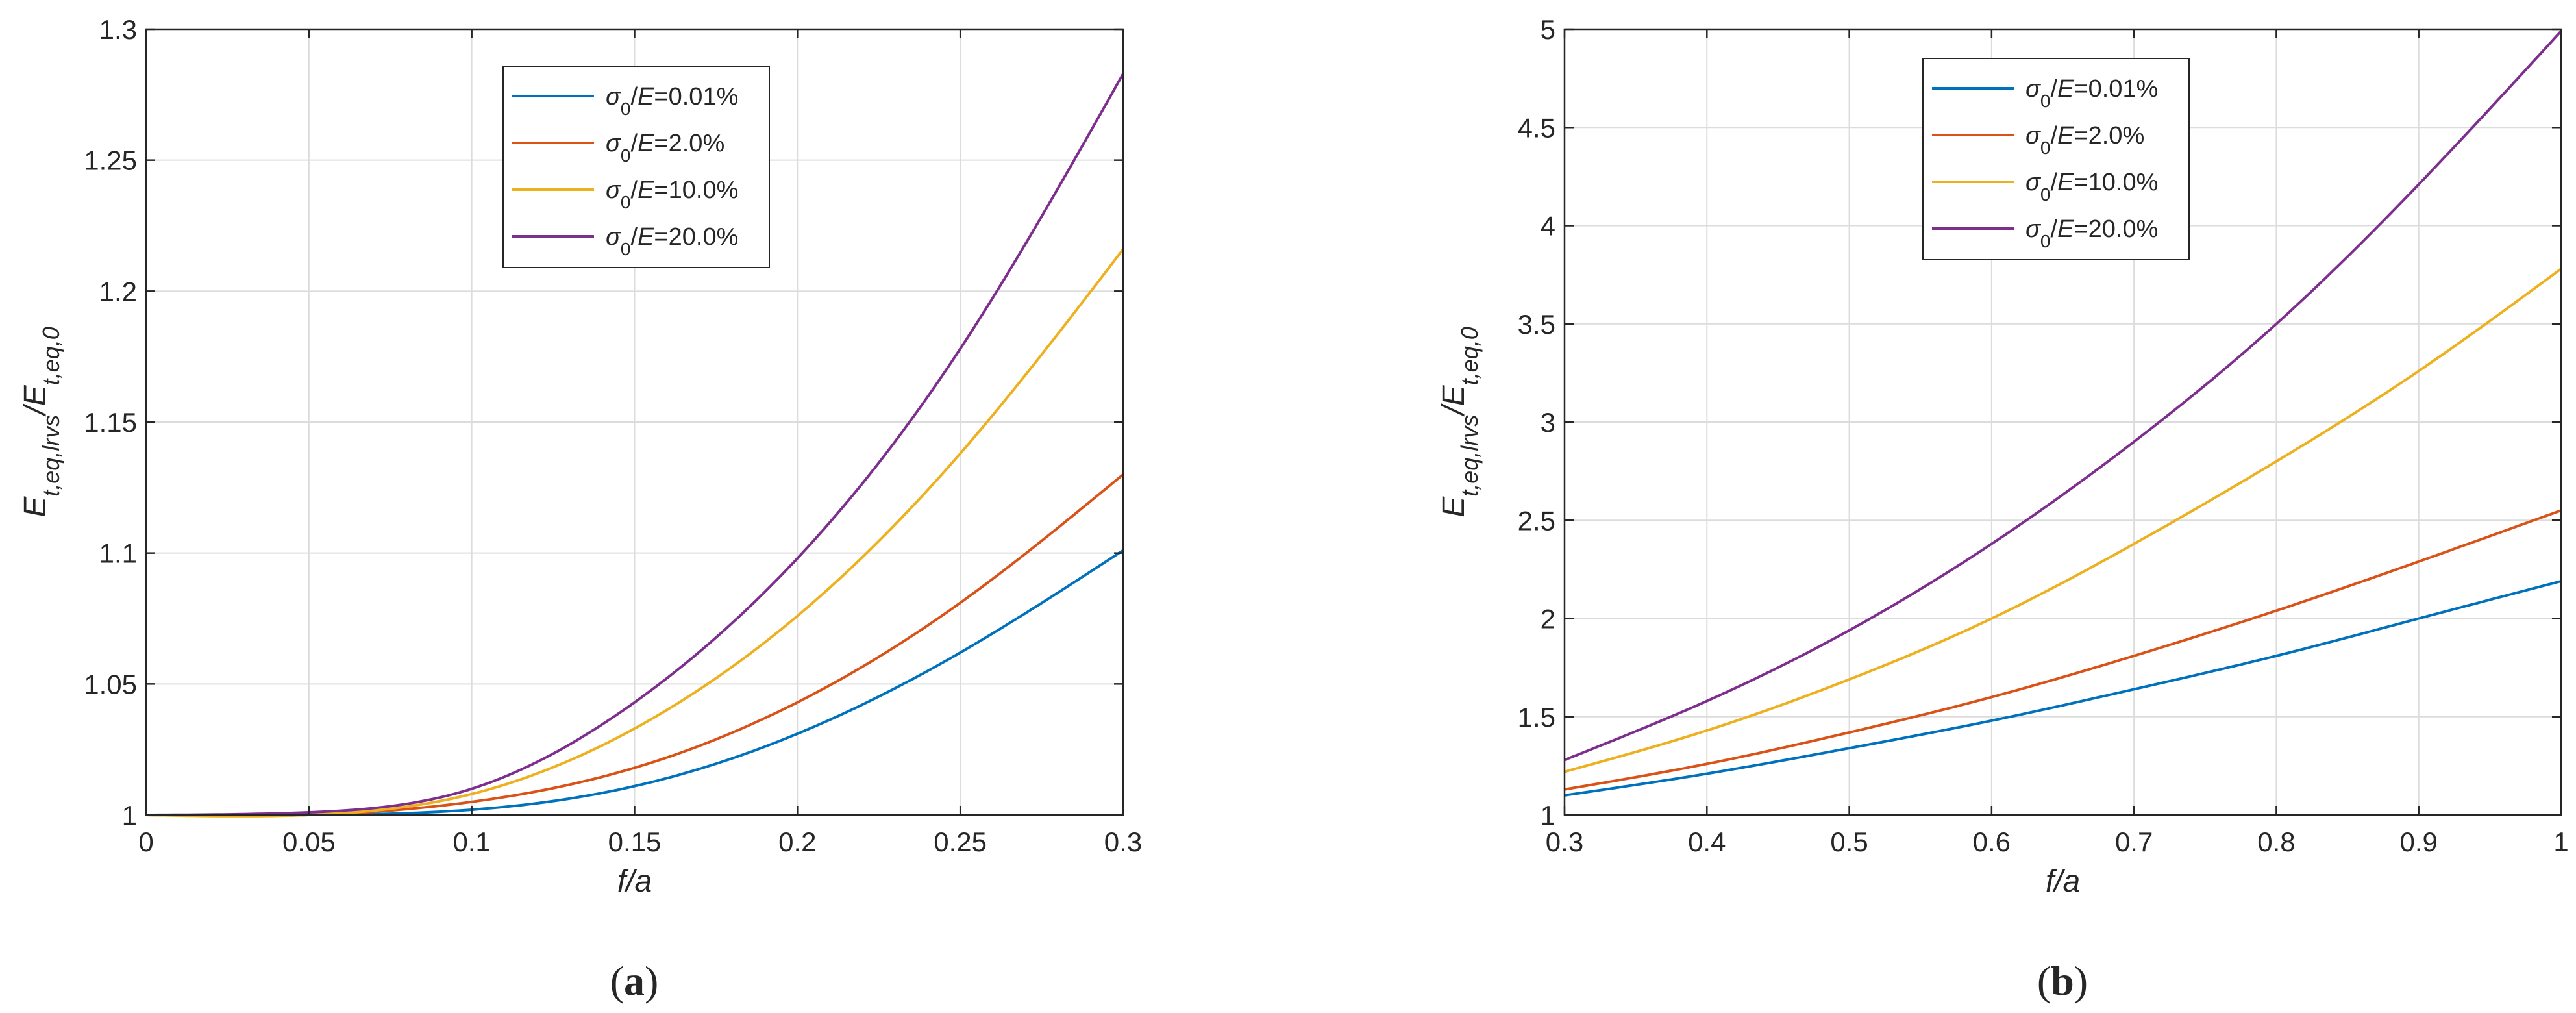 The height and width of the screenshot is (1013, 2576). Describe the element at coordinates (2419, 842) in the screenshot. I see `x-tick-label: 0.9` at that location.